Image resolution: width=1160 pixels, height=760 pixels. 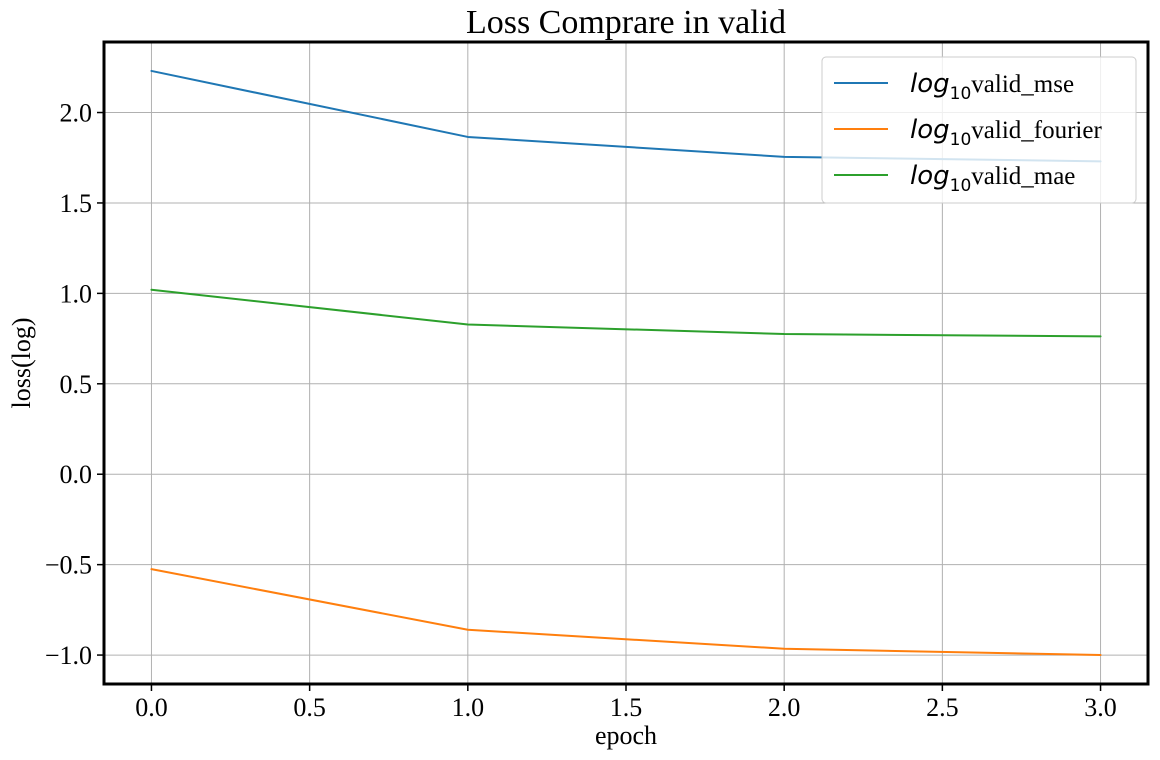 What do you see at coordinates (76, 203) in the screenshot?
I see `y-tick-label: 1.5` at bounding box center [76, 203].